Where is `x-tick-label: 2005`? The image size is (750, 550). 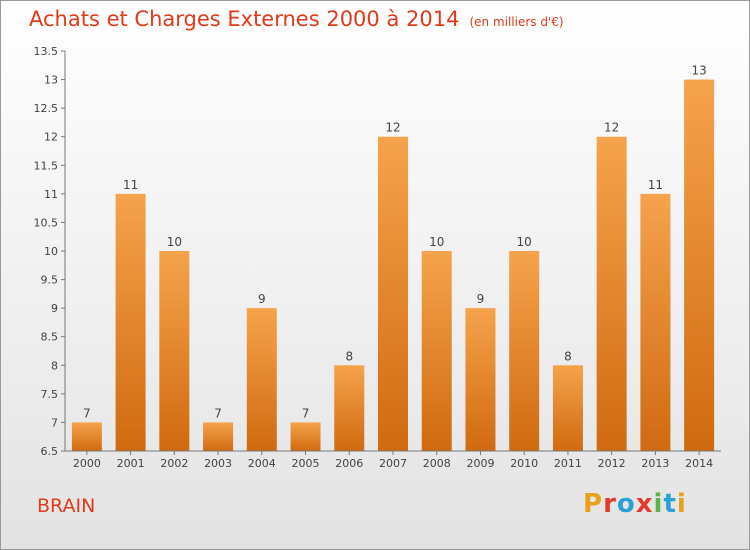
x-tick-label: 2005 is located at coordinates (306, 463).